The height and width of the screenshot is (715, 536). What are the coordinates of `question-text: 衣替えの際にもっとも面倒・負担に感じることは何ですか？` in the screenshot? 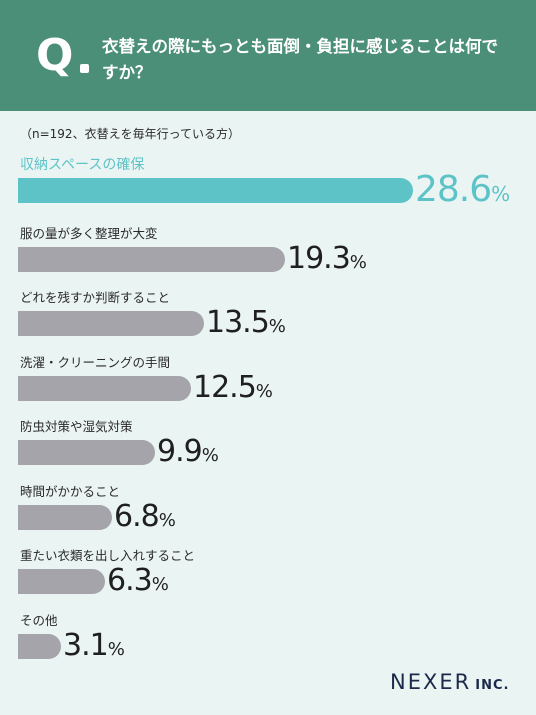 It's located at (300, 59).